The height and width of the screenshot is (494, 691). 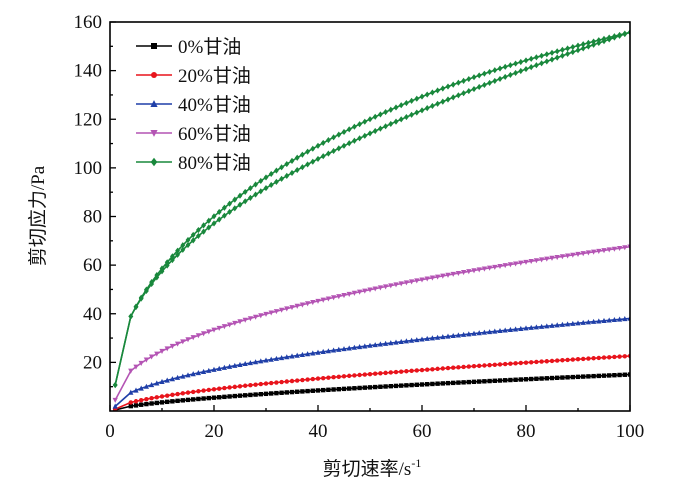 What do you see at coordinates (630, 431) in the screenshot?
I see `x-tick-label: 100` at bounding box center [630, 431].